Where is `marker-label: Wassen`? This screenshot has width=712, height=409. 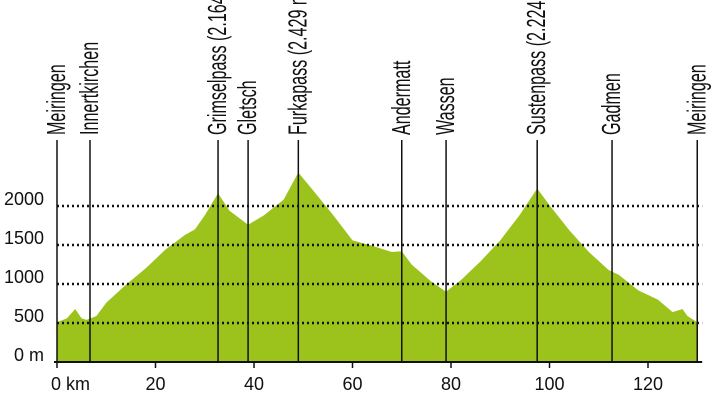
marker-label: Wassen is located at coordinates (445, 106).